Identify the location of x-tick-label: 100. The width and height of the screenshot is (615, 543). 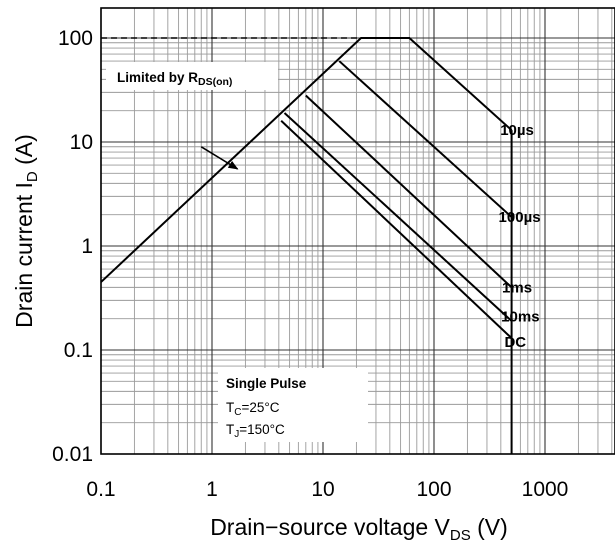
(433, 489).